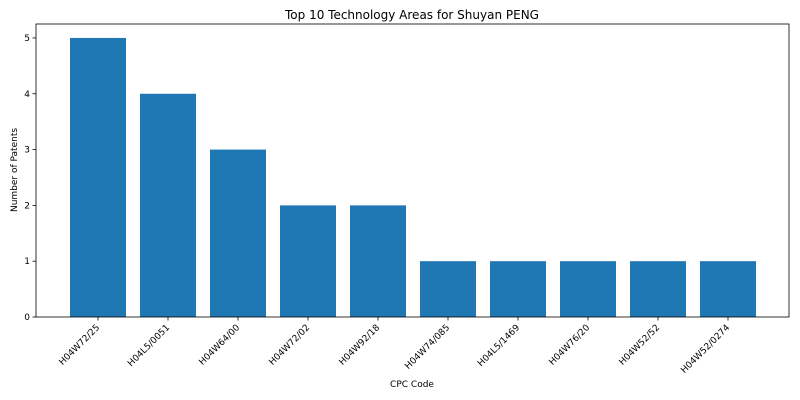  I want to click on x-tick-label: H04W64/00, so click(220, 345).